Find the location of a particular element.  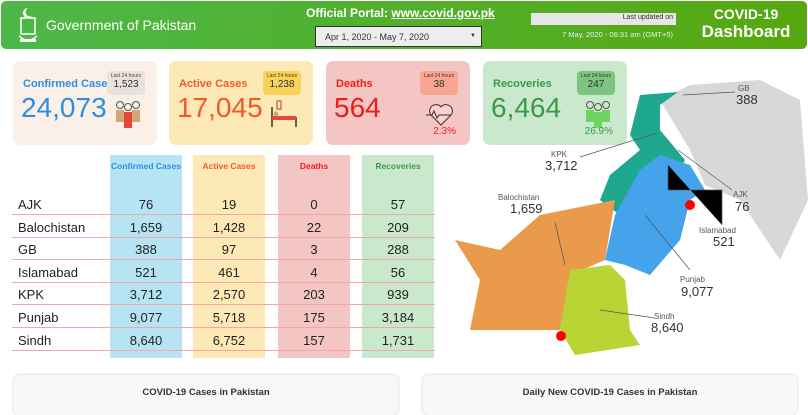

province-name: Punjab is located at coordinates (38, 317).